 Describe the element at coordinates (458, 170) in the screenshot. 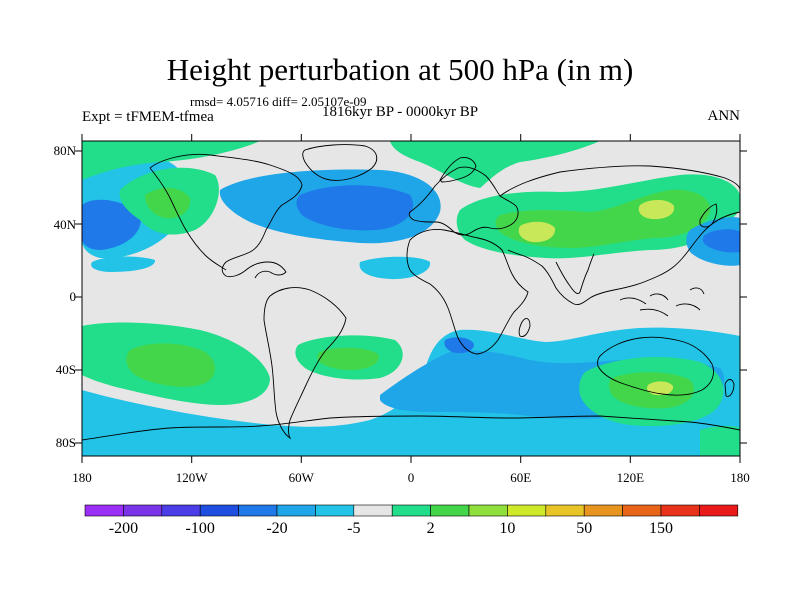

I see `coast-scandinavia` at that location.